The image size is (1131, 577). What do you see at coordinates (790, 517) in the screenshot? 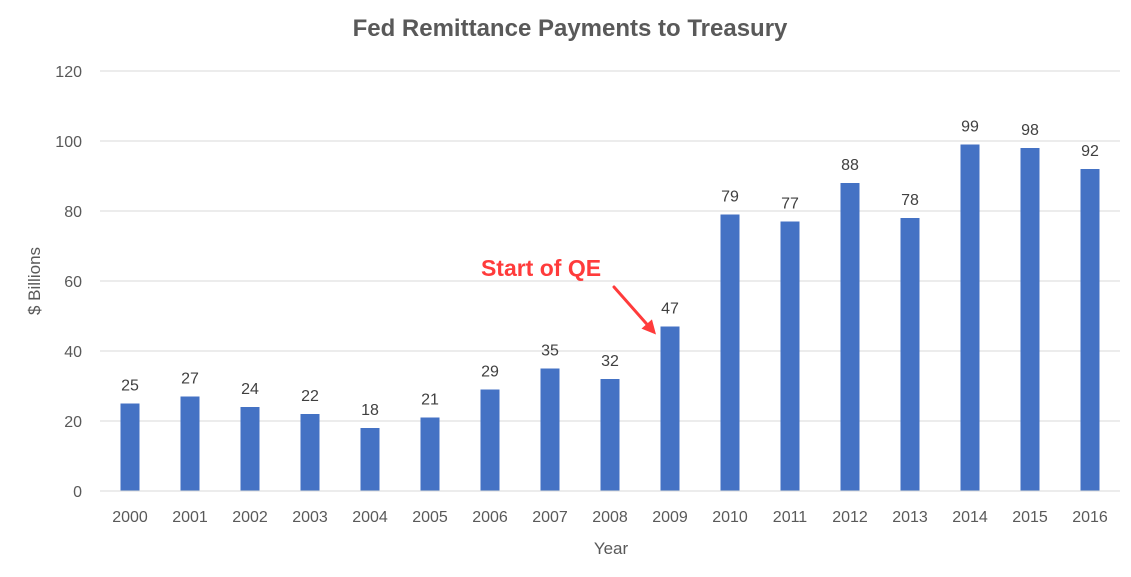
I see `x-tick-label: 2011` at bounding box center [790, 517].